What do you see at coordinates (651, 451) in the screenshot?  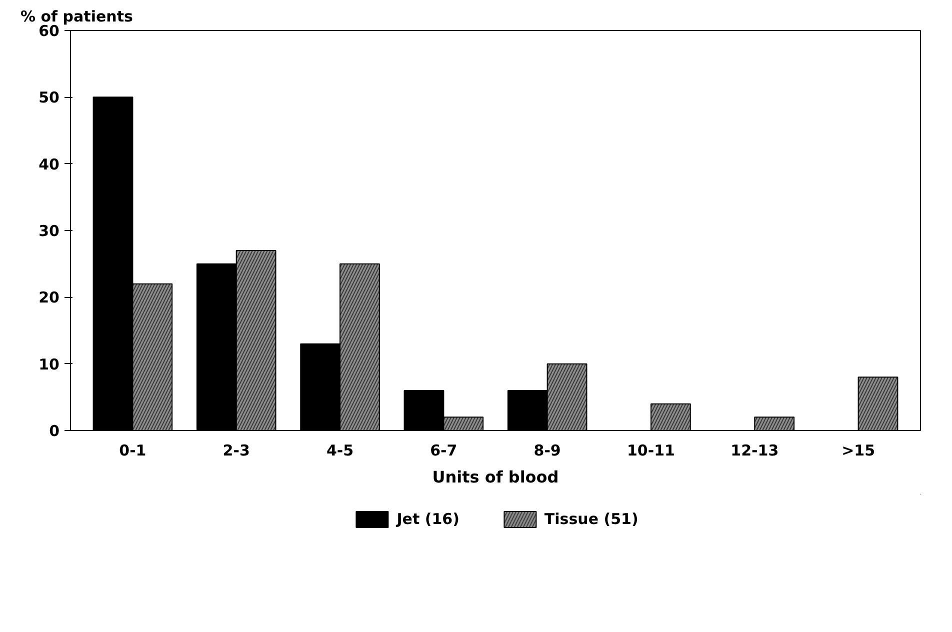 I see `x-tick-label: 10-11` at bounding box center [651, 451].